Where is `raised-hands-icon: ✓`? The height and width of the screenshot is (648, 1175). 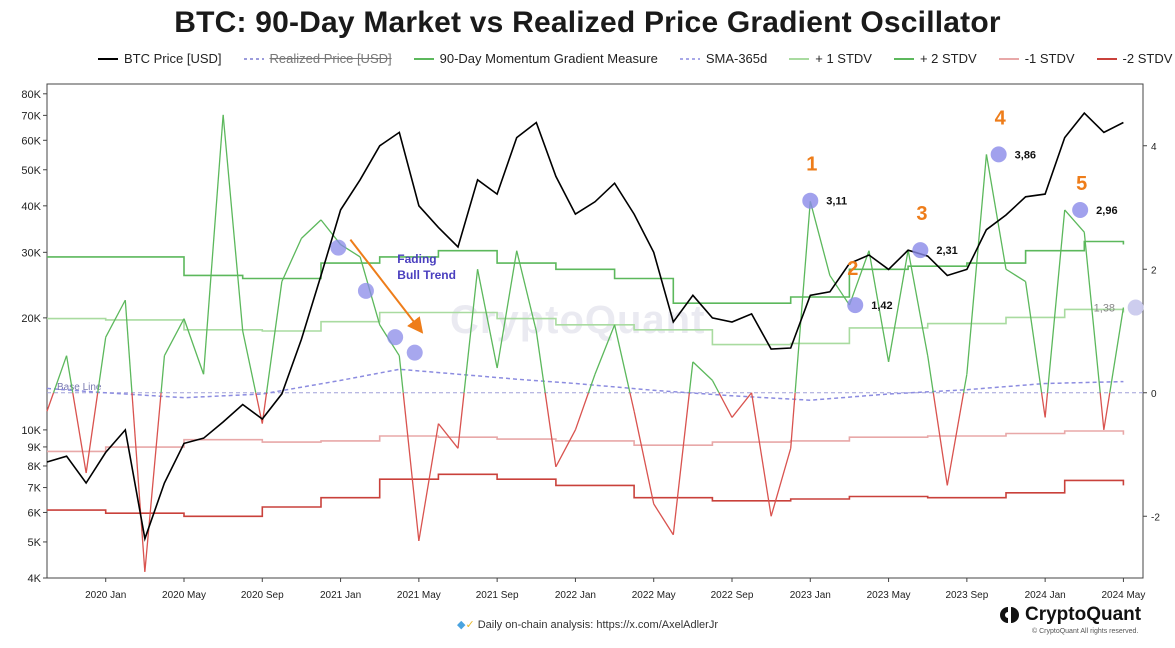
raised-hands-icon: ✓ is located at coordinates (470, 625).